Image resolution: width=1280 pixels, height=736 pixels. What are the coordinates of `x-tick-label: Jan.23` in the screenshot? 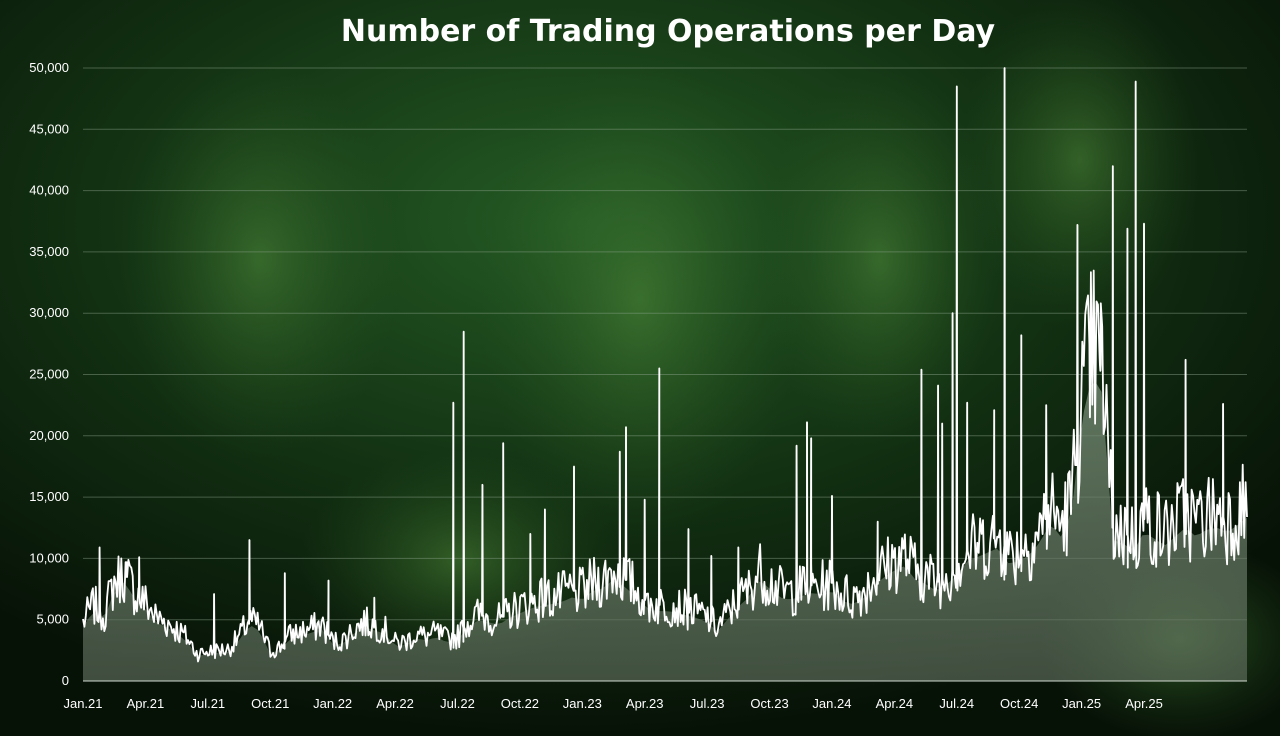 It's located at (582, 703).